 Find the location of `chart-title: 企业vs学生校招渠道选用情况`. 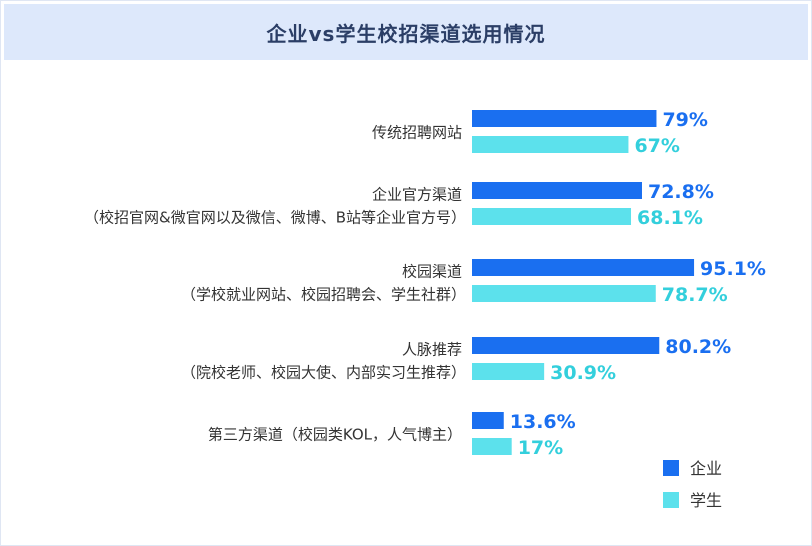

chart-title: 企业vs学生校招渠道选用情况 is located at coordinates (406, 33).